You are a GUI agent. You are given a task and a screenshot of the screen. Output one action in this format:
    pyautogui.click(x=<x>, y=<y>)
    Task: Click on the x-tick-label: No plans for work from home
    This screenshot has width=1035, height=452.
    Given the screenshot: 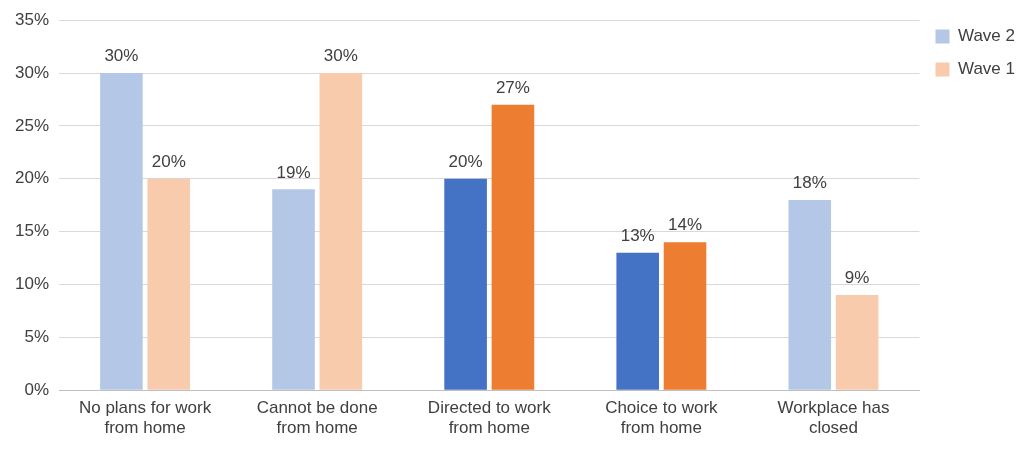 What is the action you would take?
    pyautogui.click(x=145, y=418)
    